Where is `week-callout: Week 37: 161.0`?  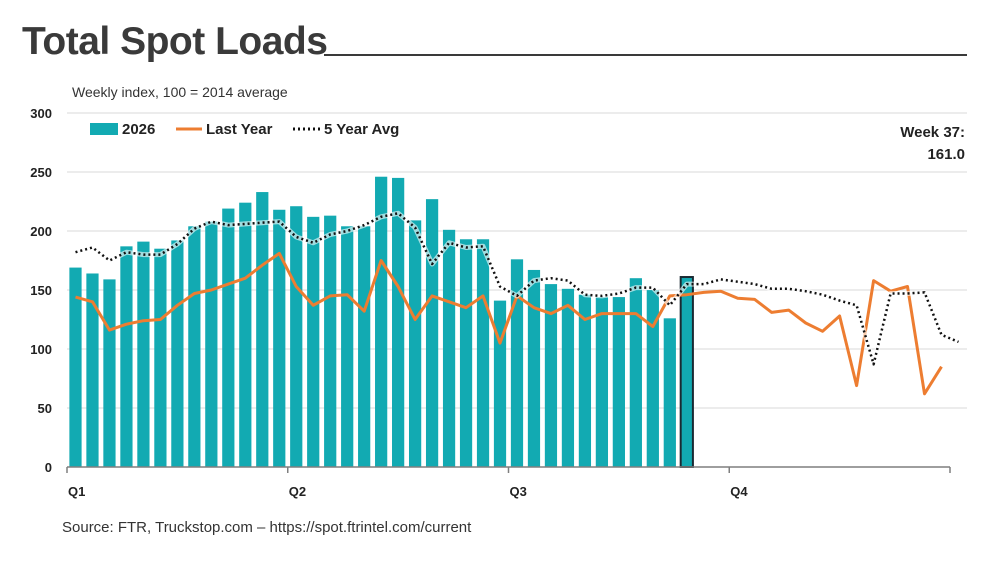 week-callout: Week 37: 161.0 is located at coordinates (932, 144).